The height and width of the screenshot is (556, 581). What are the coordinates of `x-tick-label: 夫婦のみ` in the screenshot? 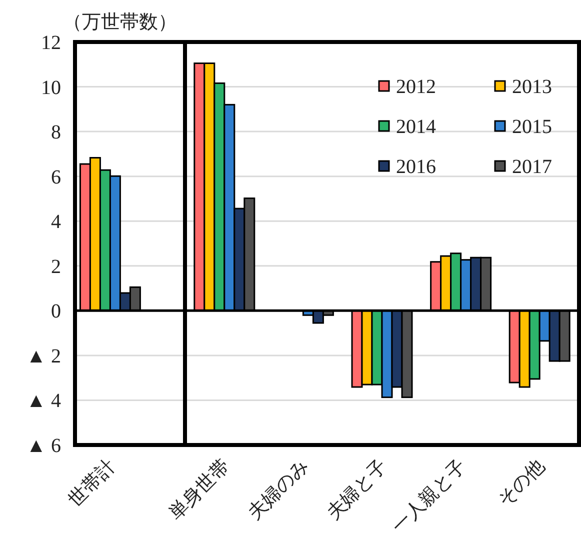 It's located at (278, 490).